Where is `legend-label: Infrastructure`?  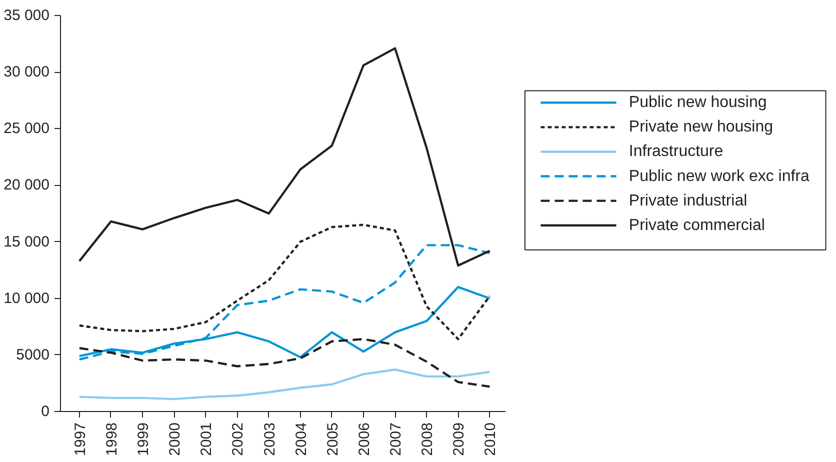 legend-label: Infrastructure is located at coordinates (676, 151).